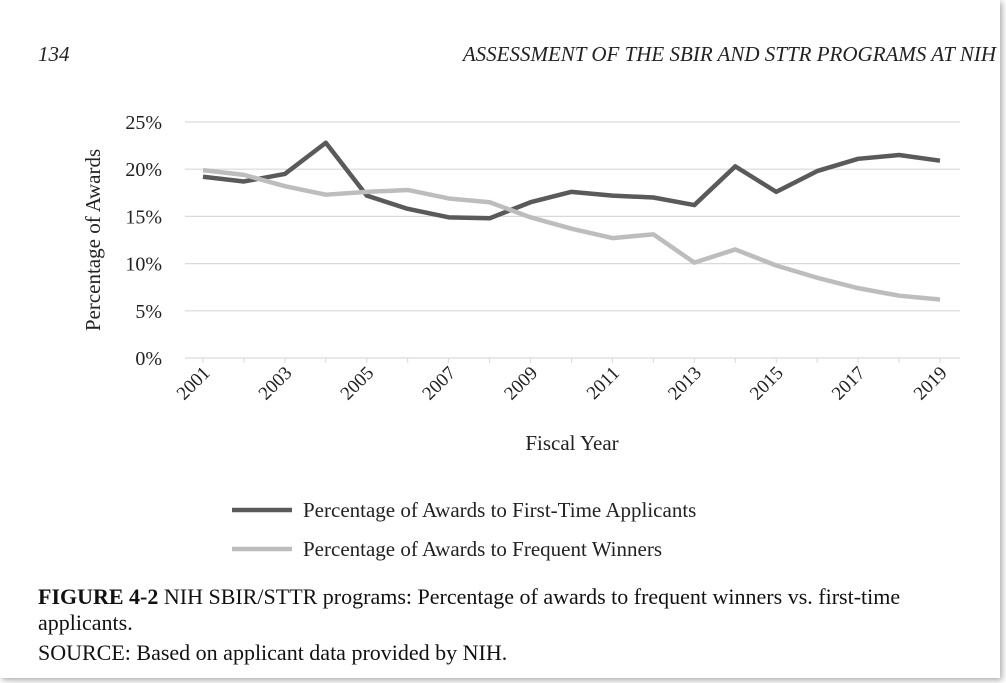  I want to click on x-tick-label: 2003, so click(276, 384).